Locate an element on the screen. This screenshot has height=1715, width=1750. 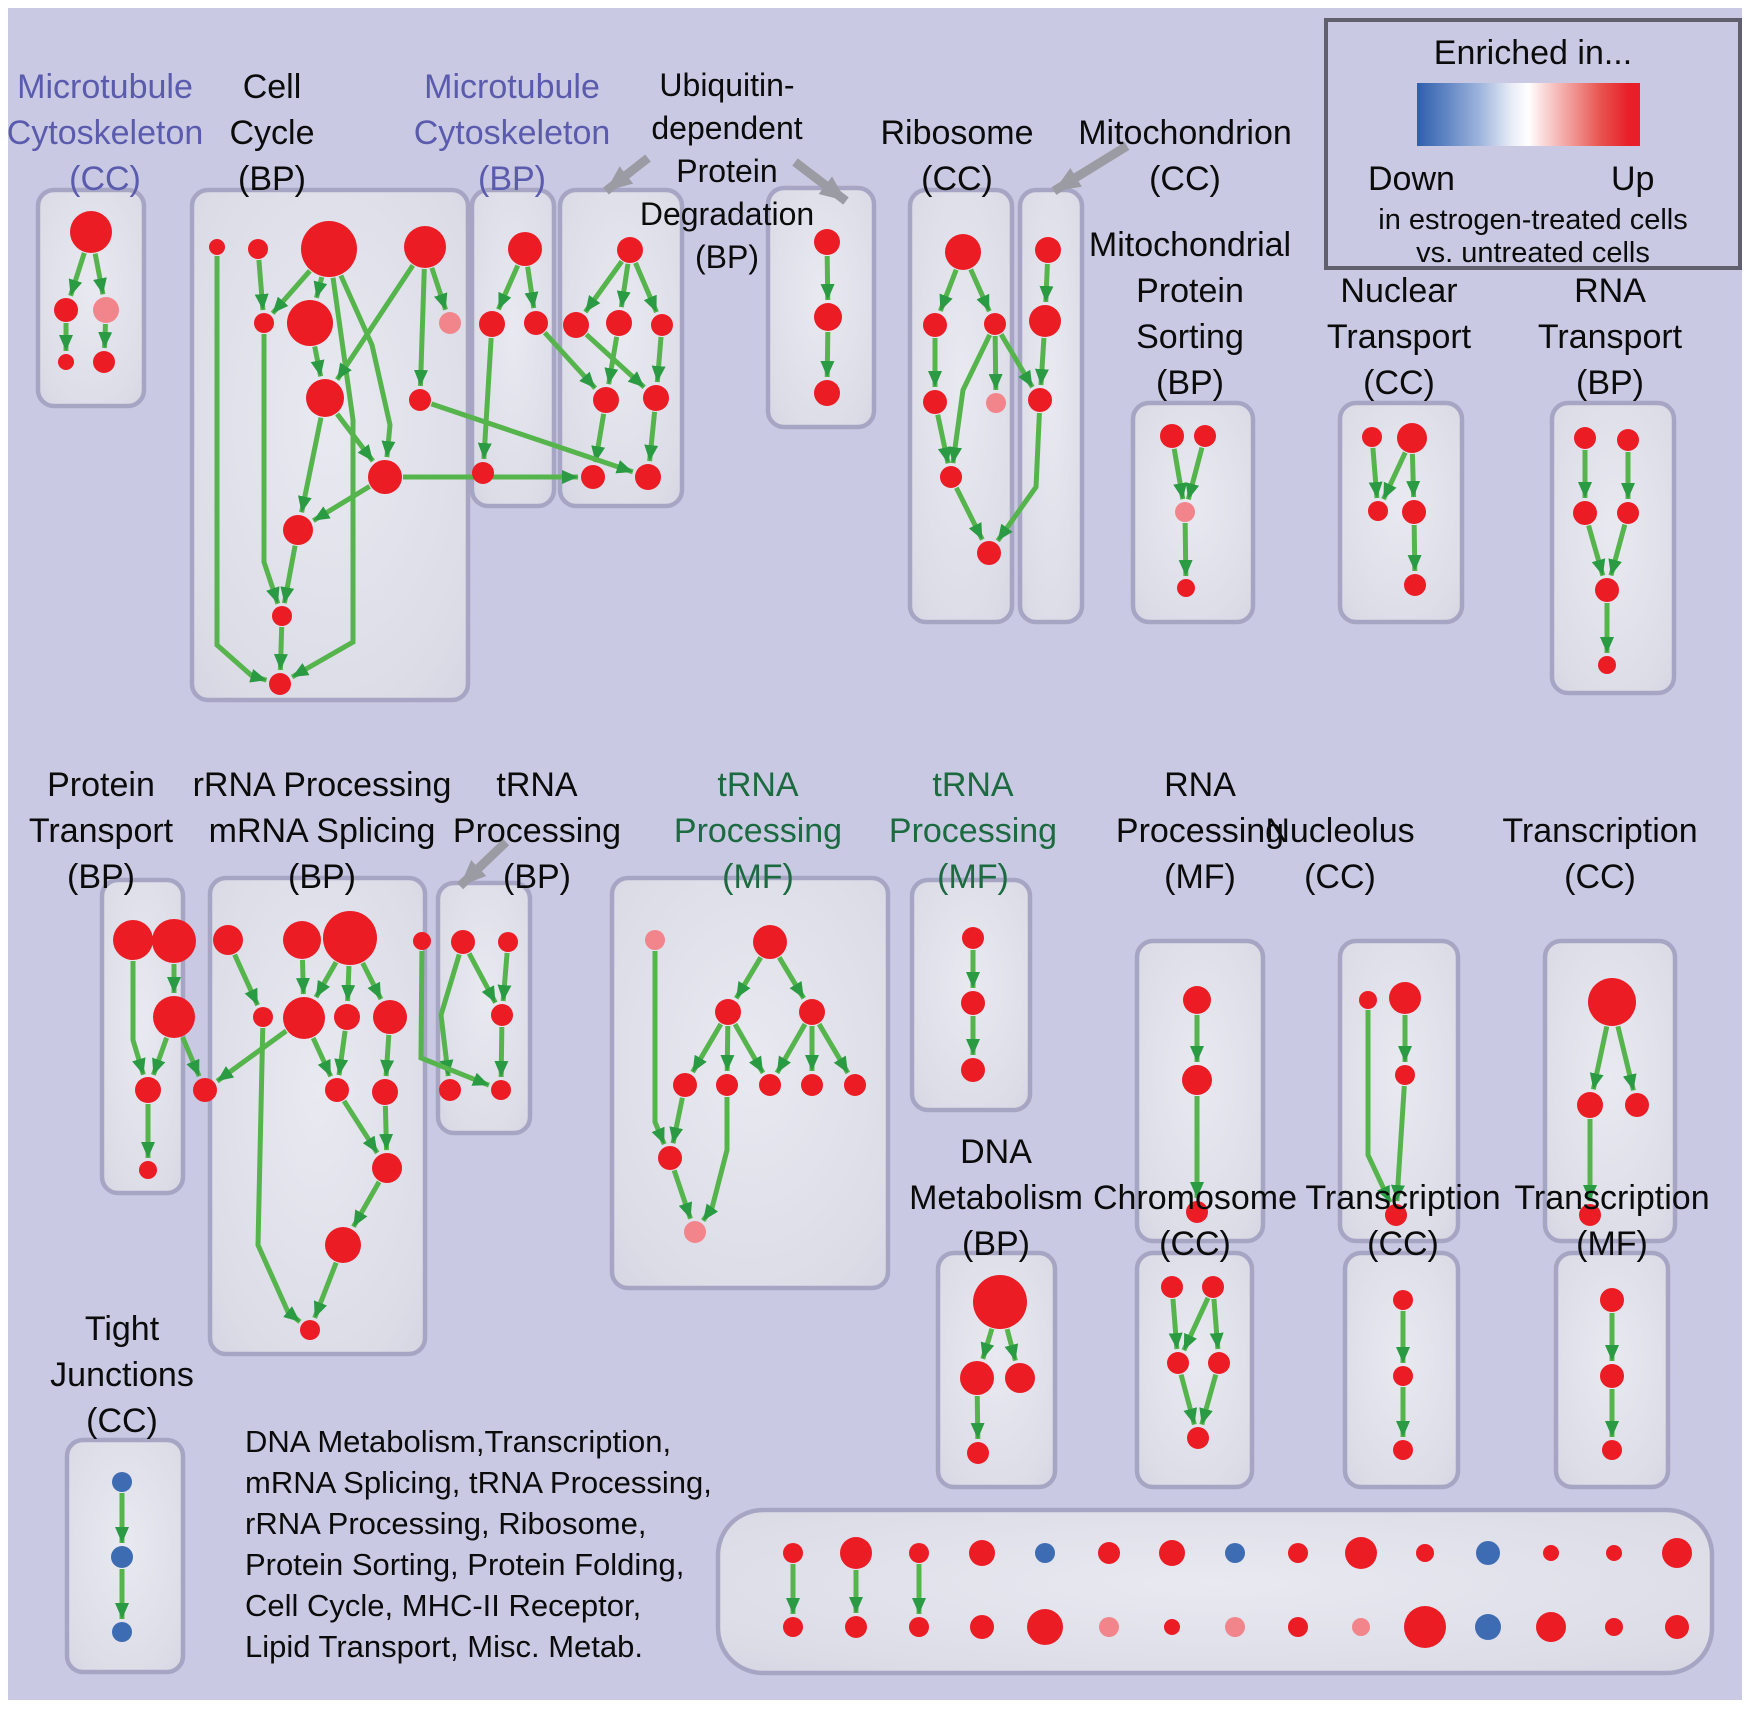
cluster-label-cell-cycle: Cell Cycle (BP) is located at coordinates (272, 133).